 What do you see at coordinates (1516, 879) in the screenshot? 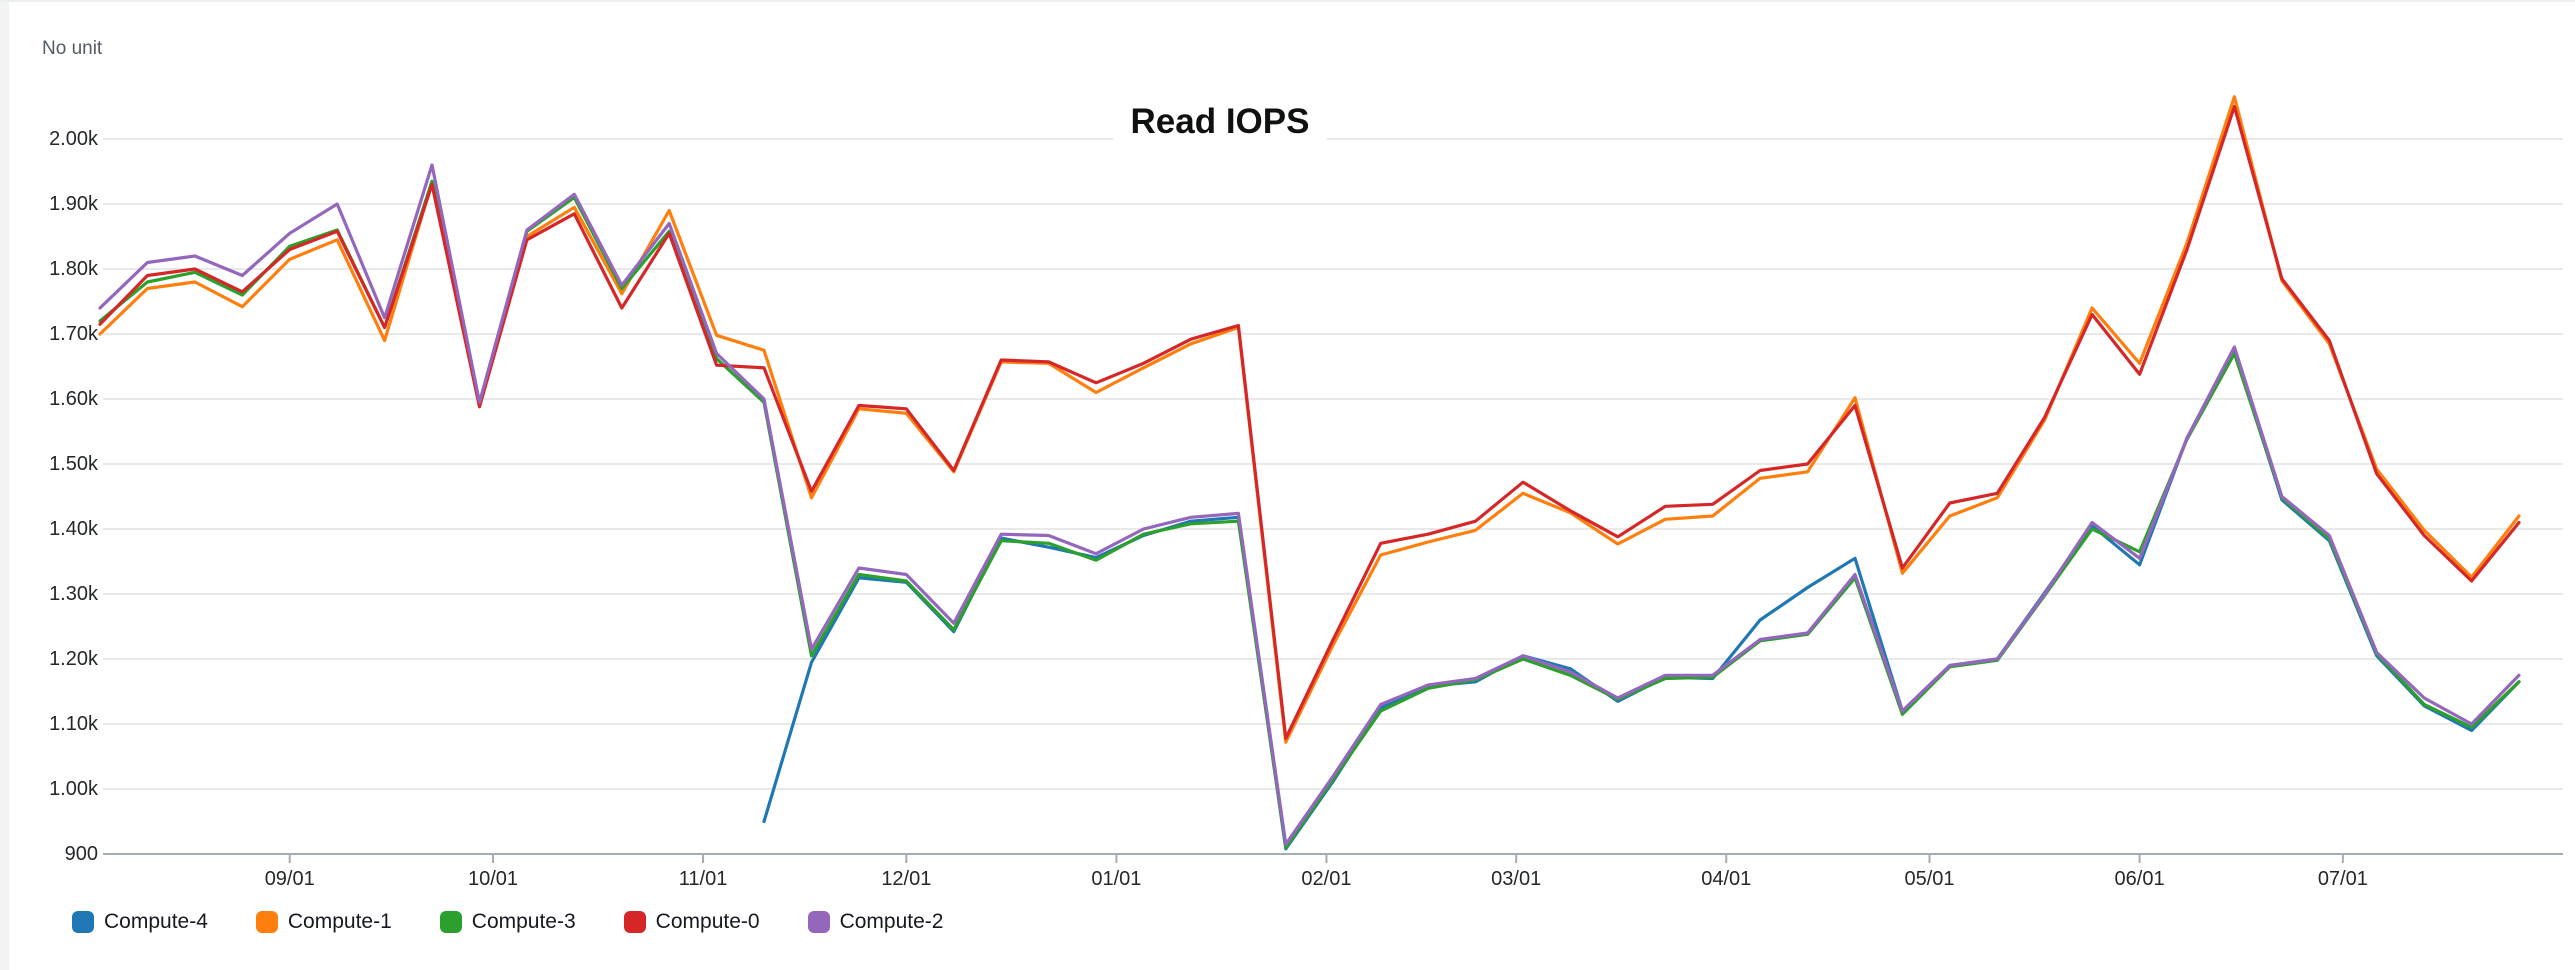
I see `x-tick-label: 03/01` at bounding box center [1516, 879].